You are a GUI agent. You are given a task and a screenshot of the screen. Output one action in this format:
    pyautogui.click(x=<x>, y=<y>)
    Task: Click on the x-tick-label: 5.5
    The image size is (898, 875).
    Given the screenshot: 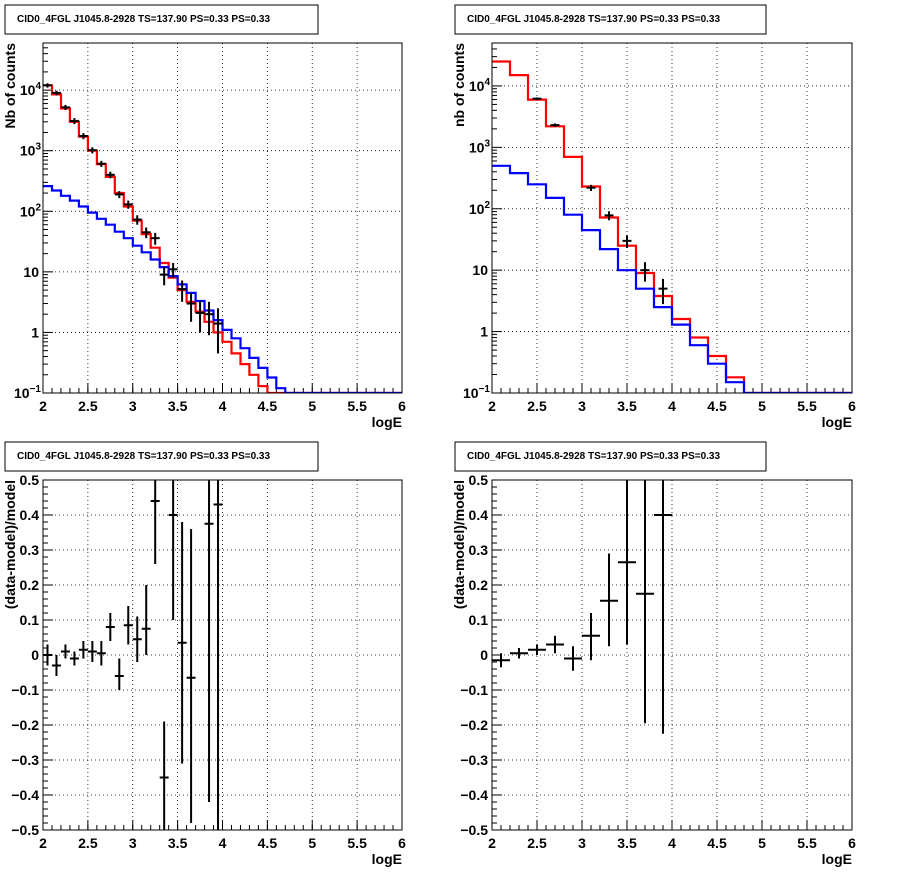 What is the action you would take?
    pyautogui.click(x=357, y=406)
    